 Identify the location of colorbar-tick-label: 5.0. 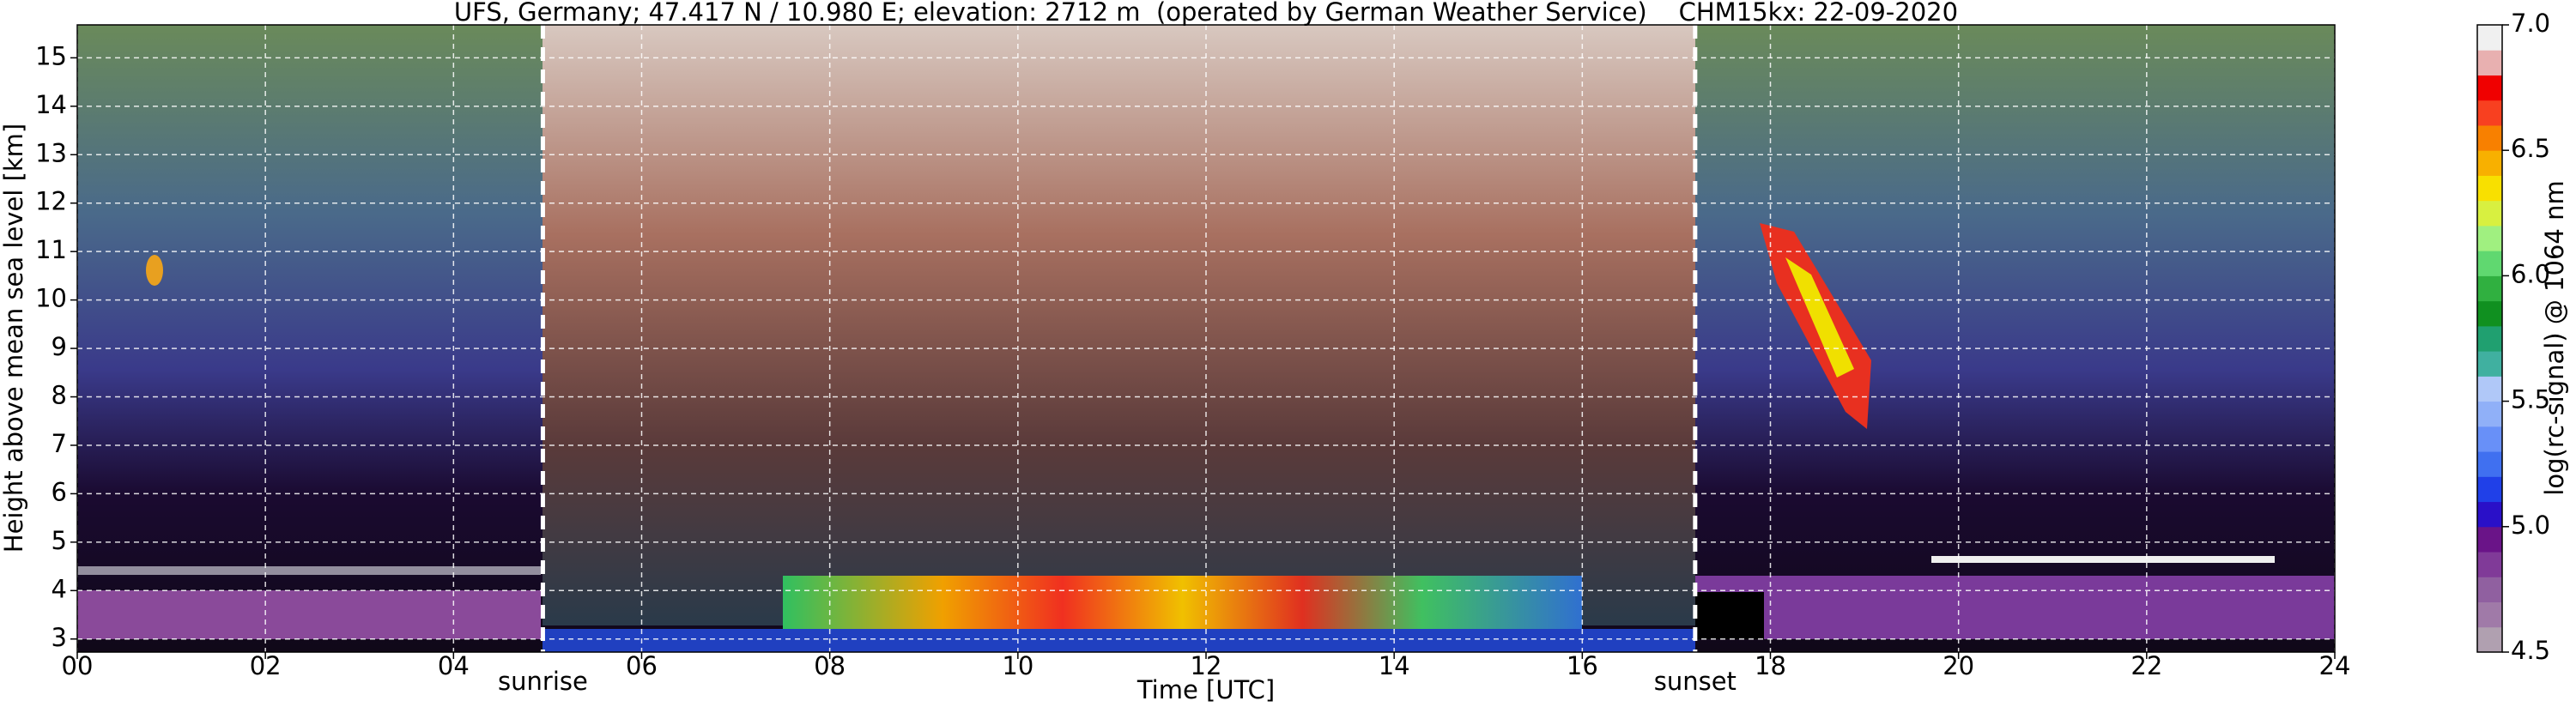
(2530, 525).